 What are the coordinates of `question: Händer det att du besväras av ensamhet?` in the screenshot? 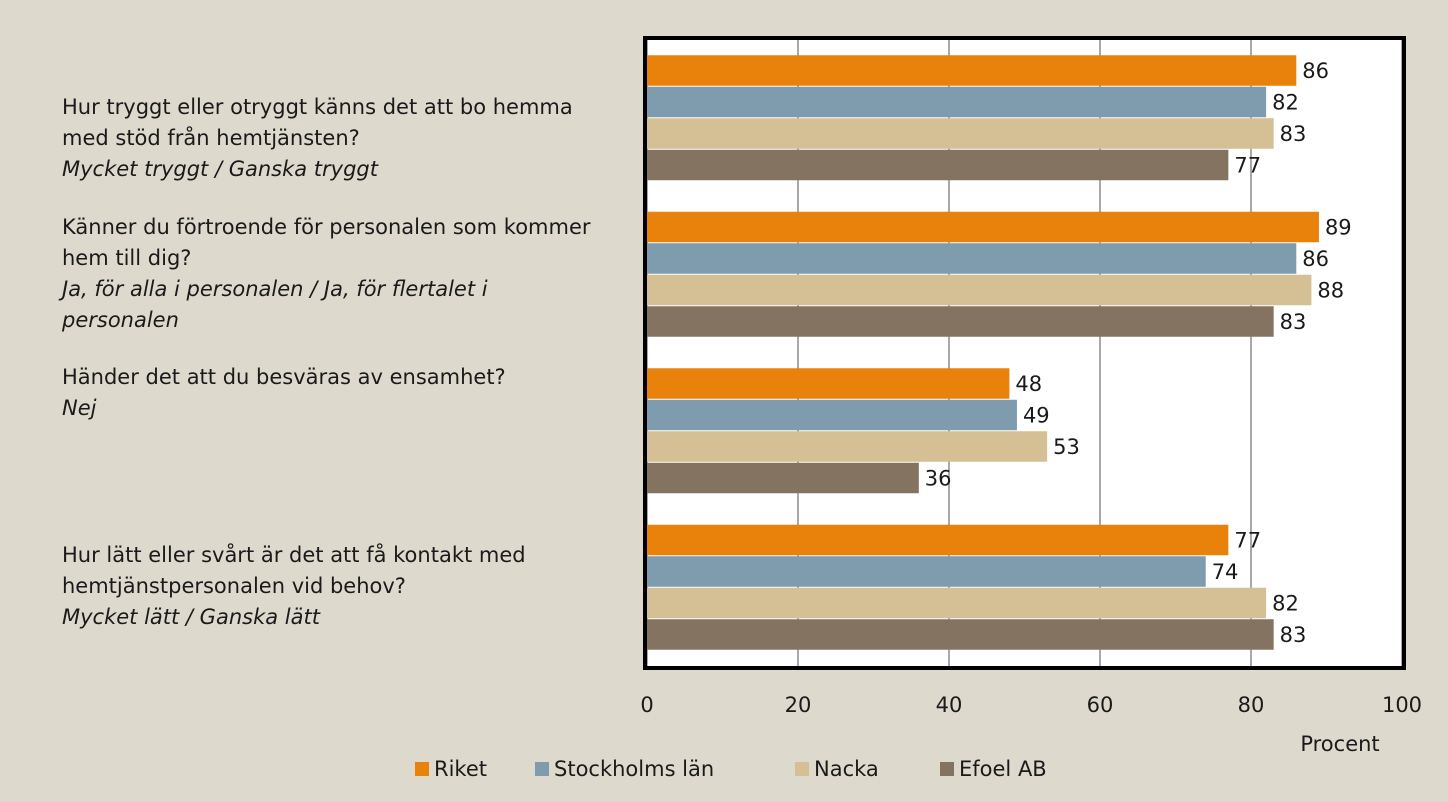 It's located at (284, 377).